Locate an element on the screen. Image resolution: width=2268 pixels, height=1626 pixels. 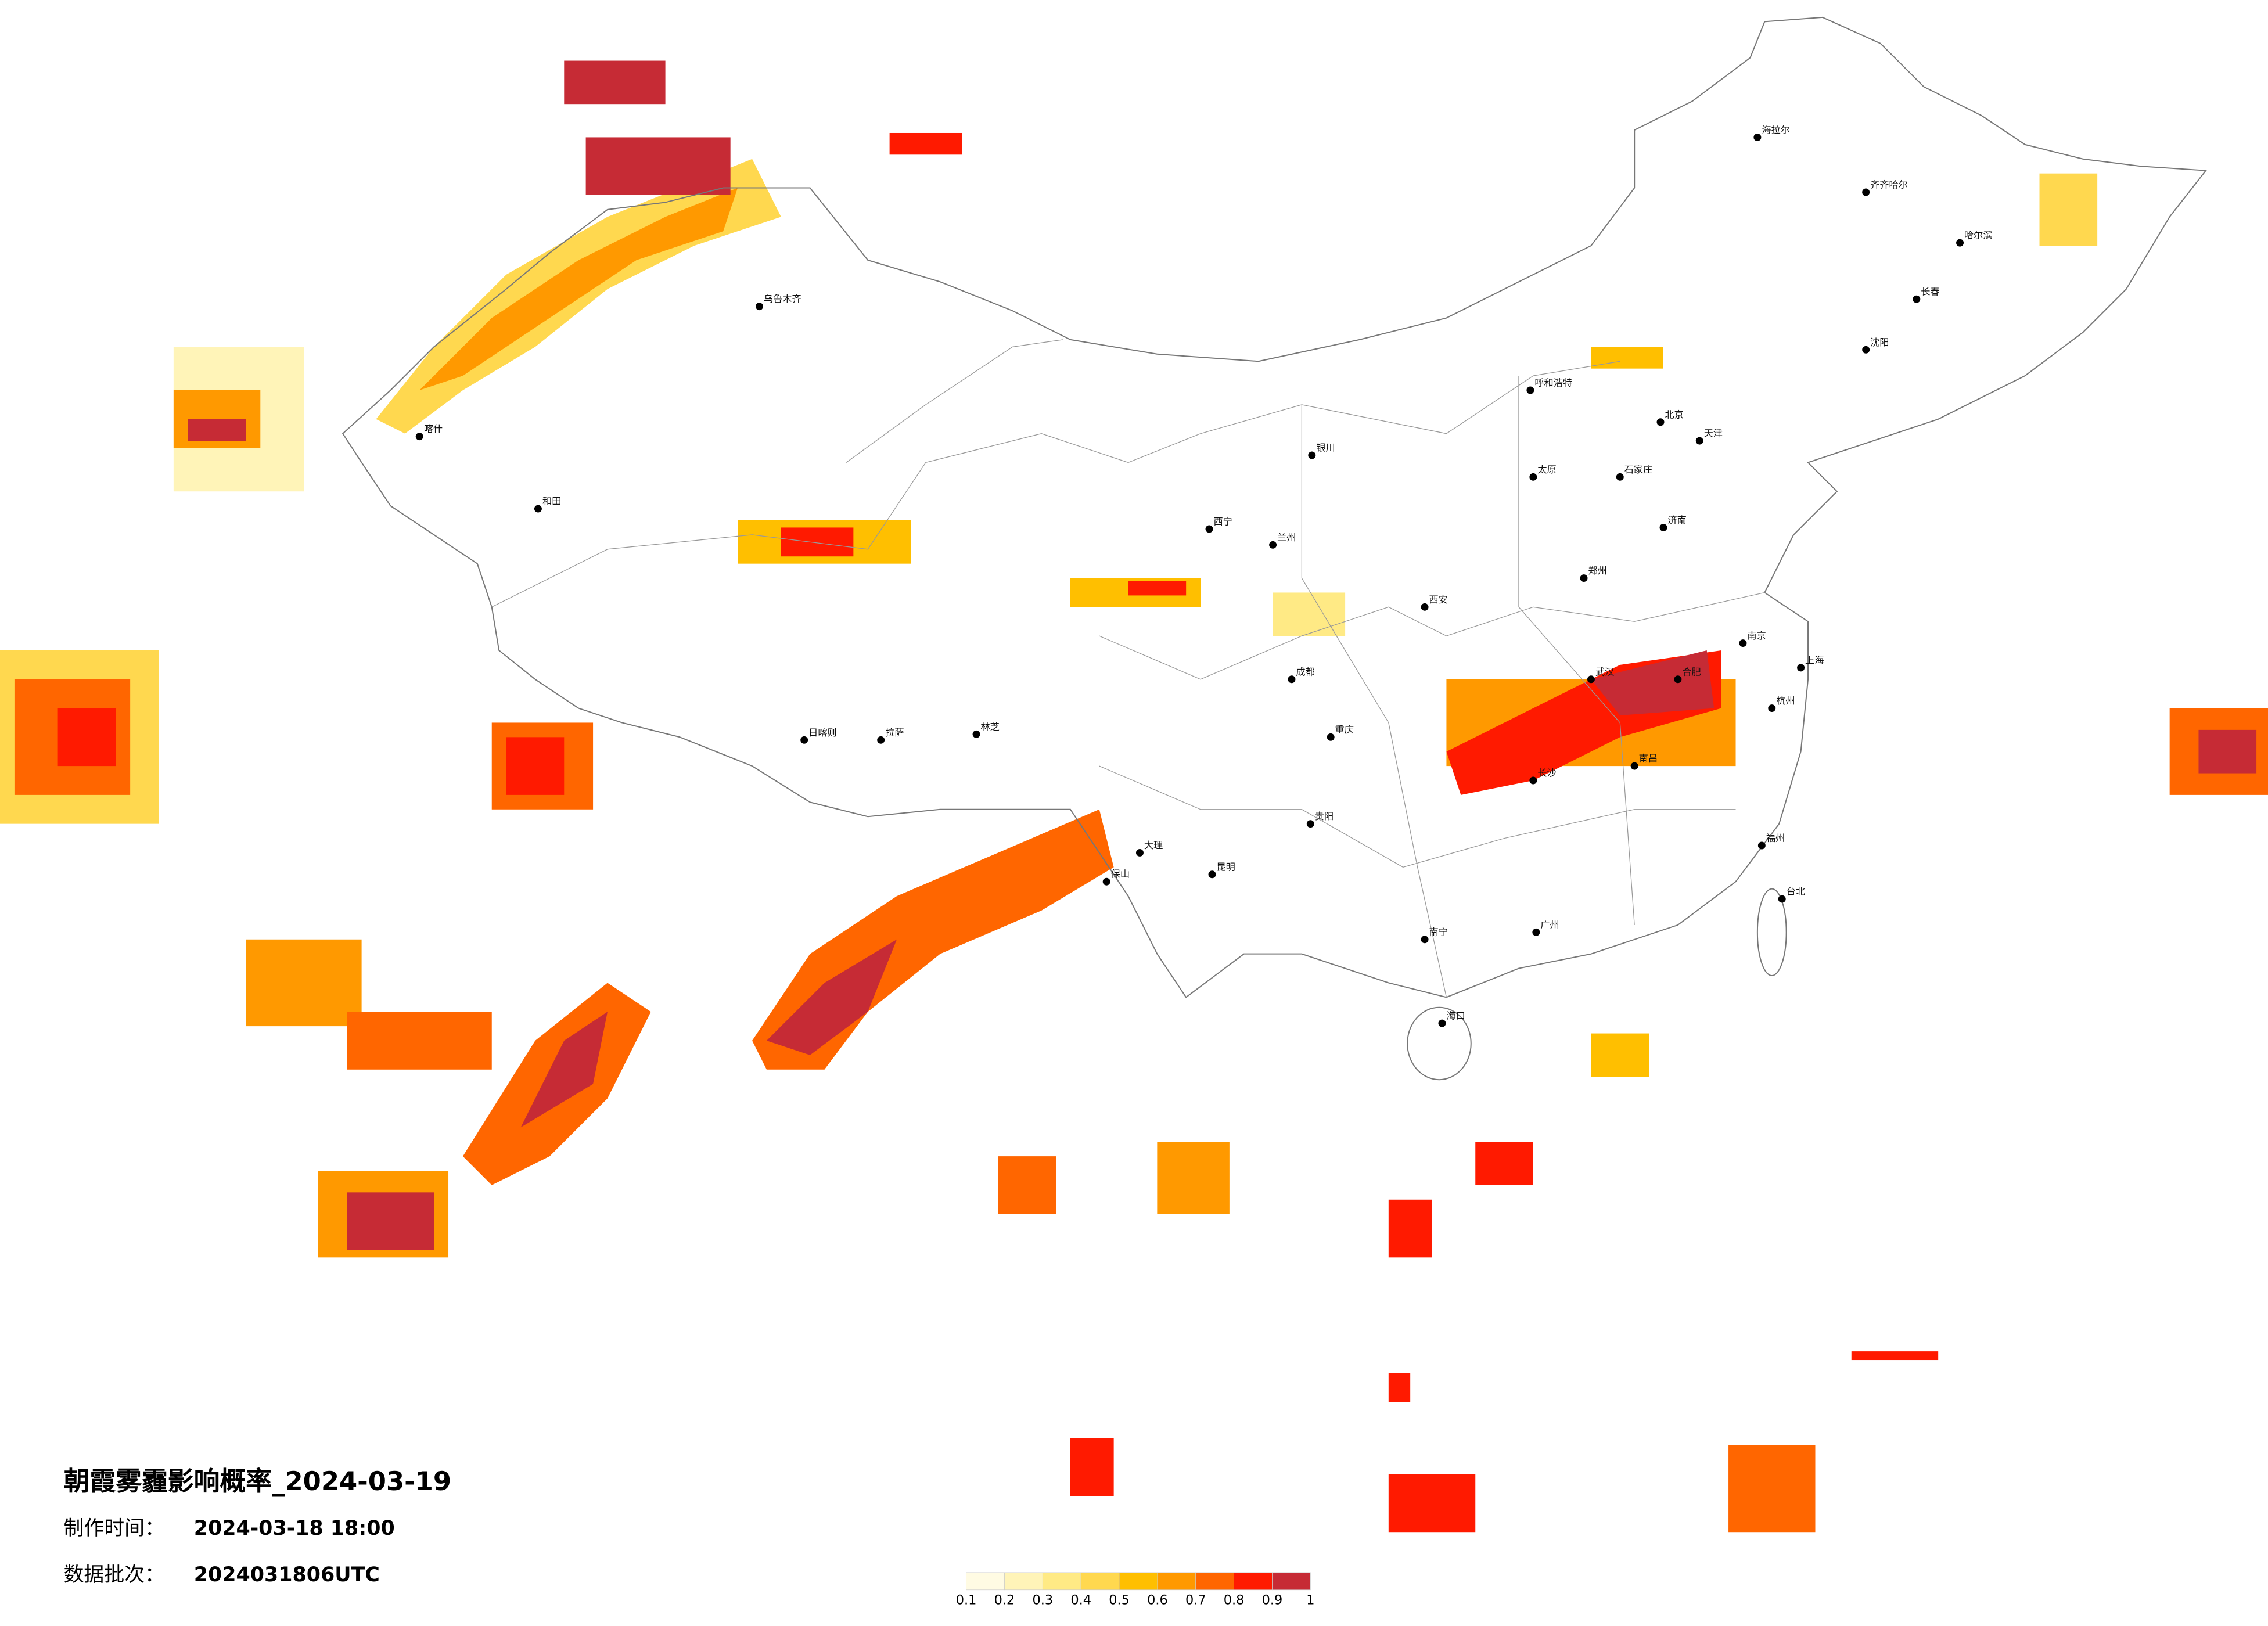
city-label: 郑州 is located at coordinates (1597, 570).